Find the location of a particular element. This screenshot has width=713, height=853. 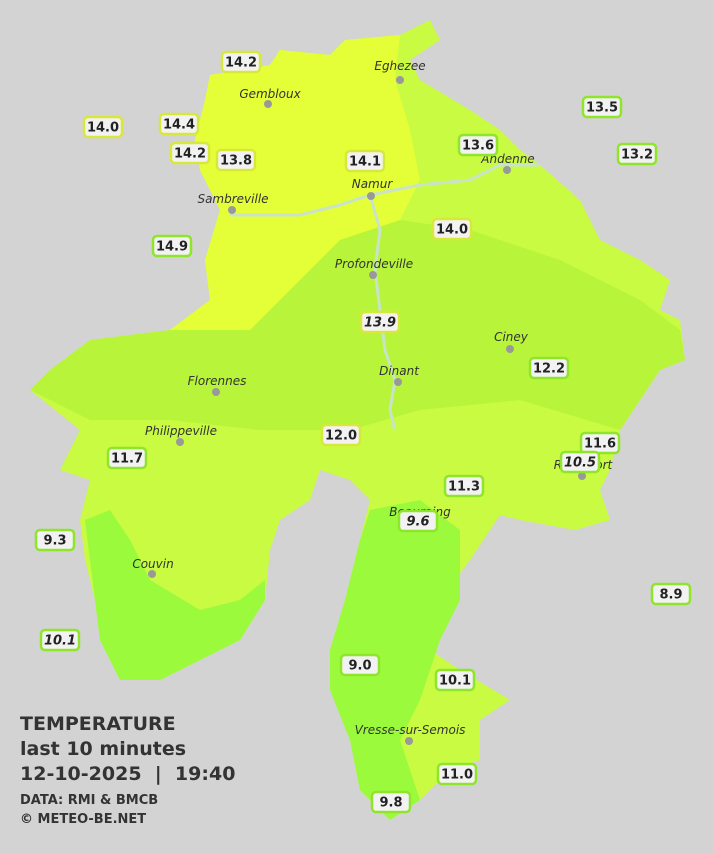

station: 13.9 is located at coordinates (380, 322).